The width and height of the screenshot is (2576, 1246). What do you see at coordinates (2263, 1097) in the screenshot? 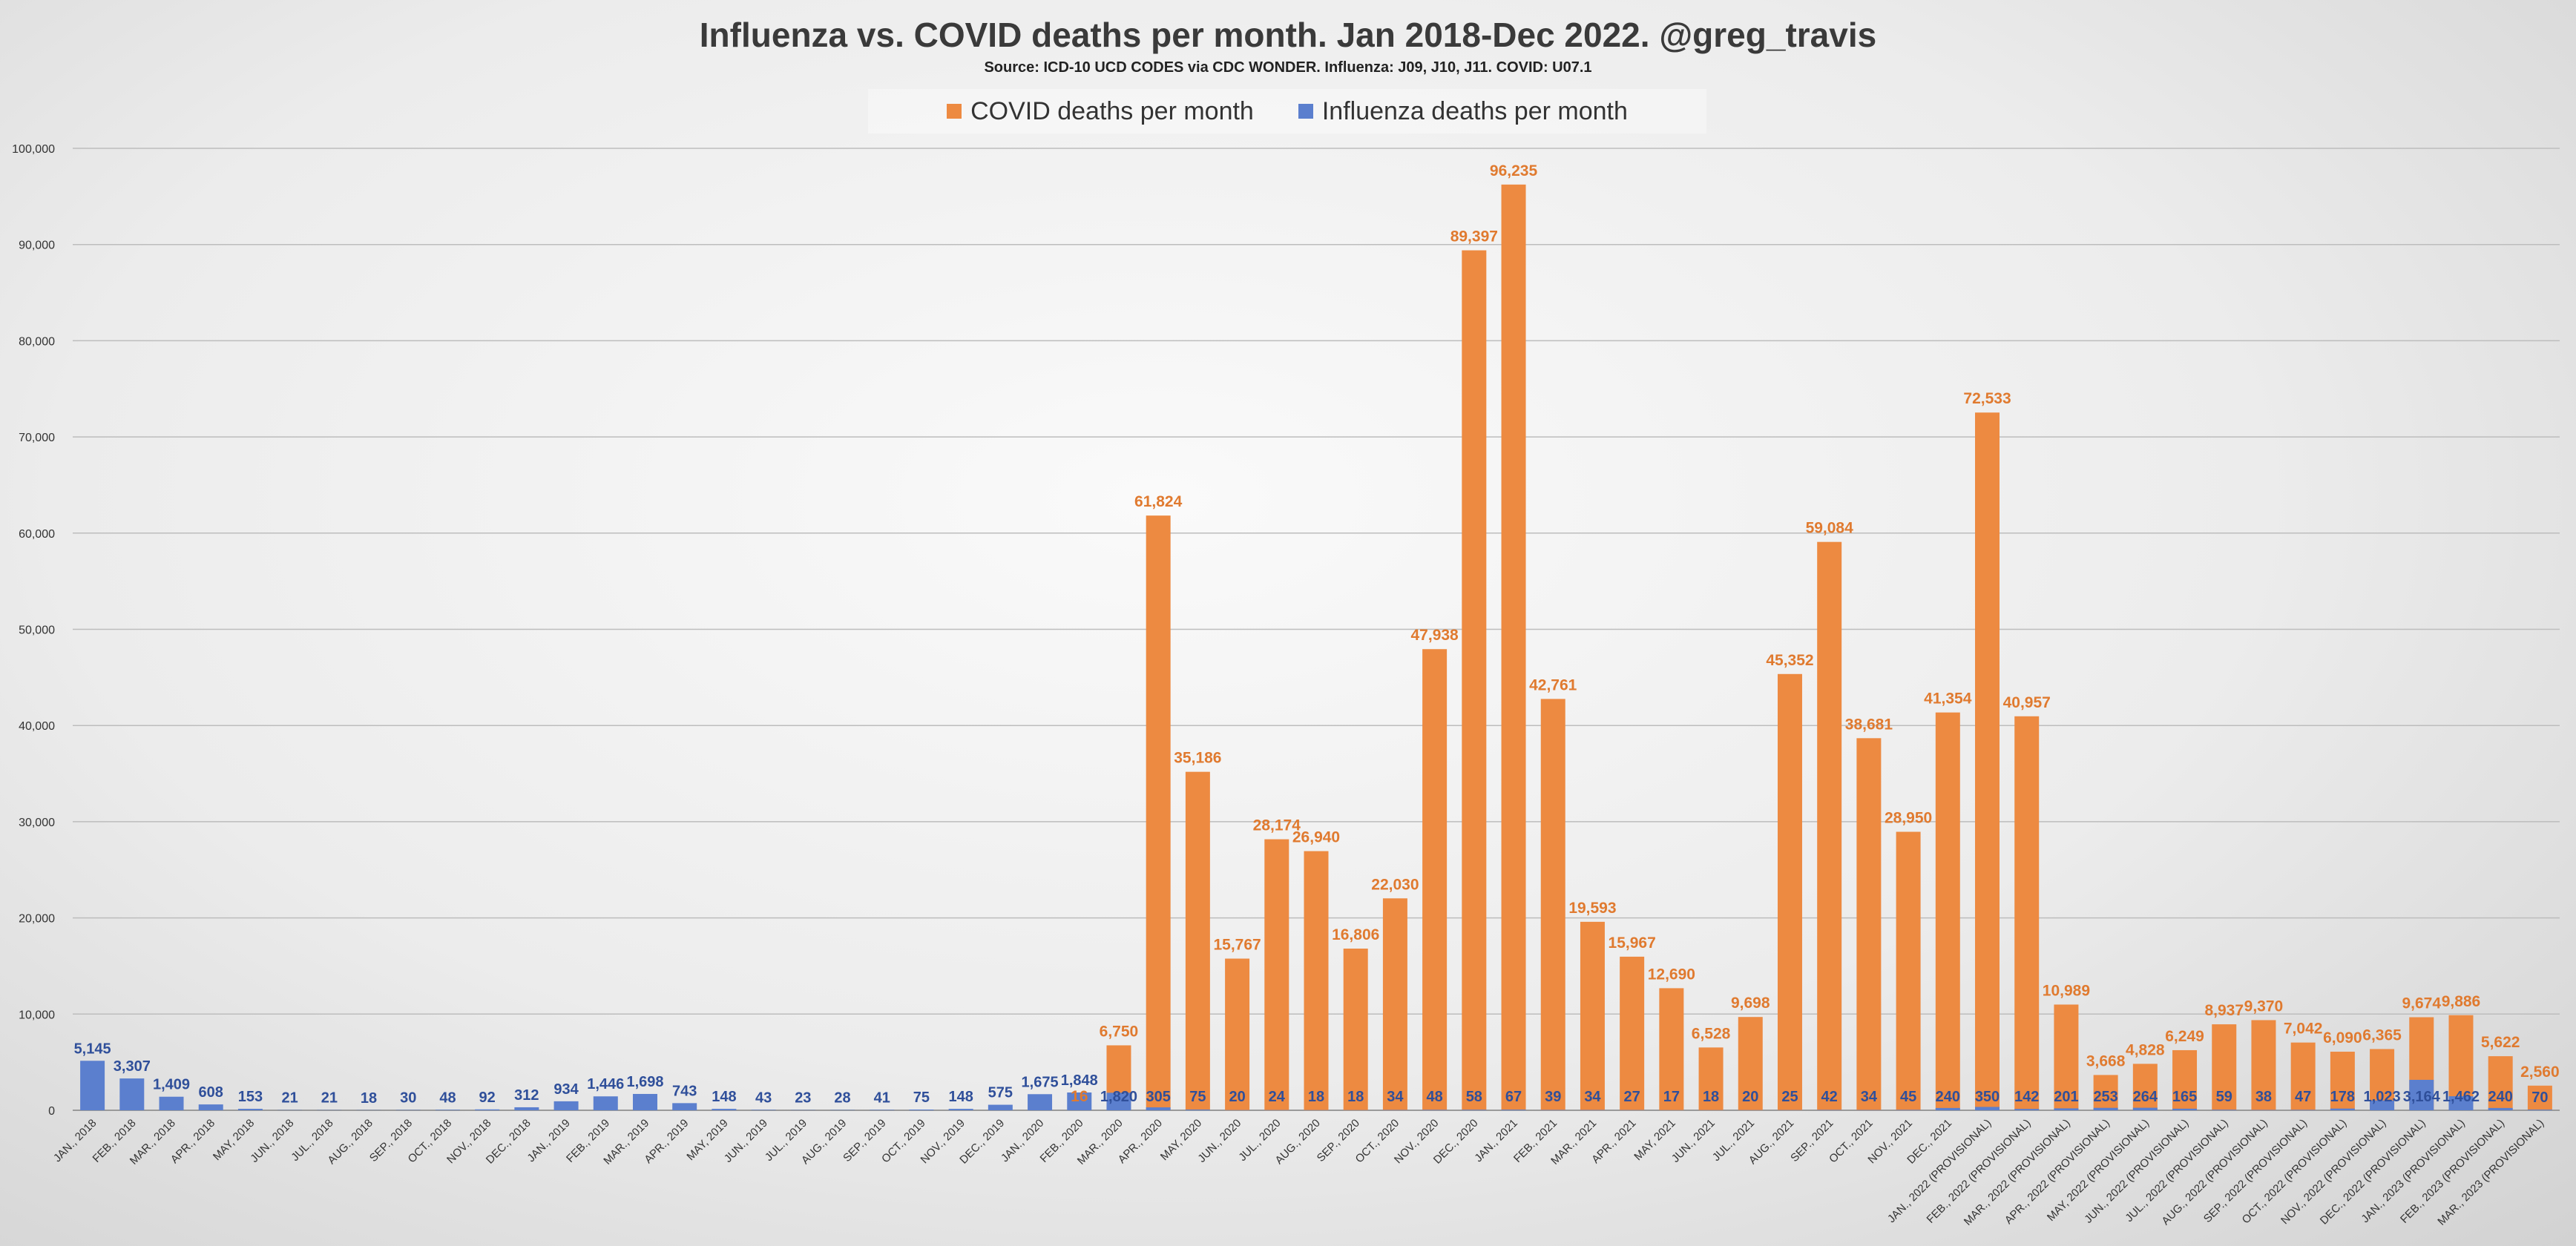
I see `influenza-data-label: 38` at bounding box center [2263, 1097].